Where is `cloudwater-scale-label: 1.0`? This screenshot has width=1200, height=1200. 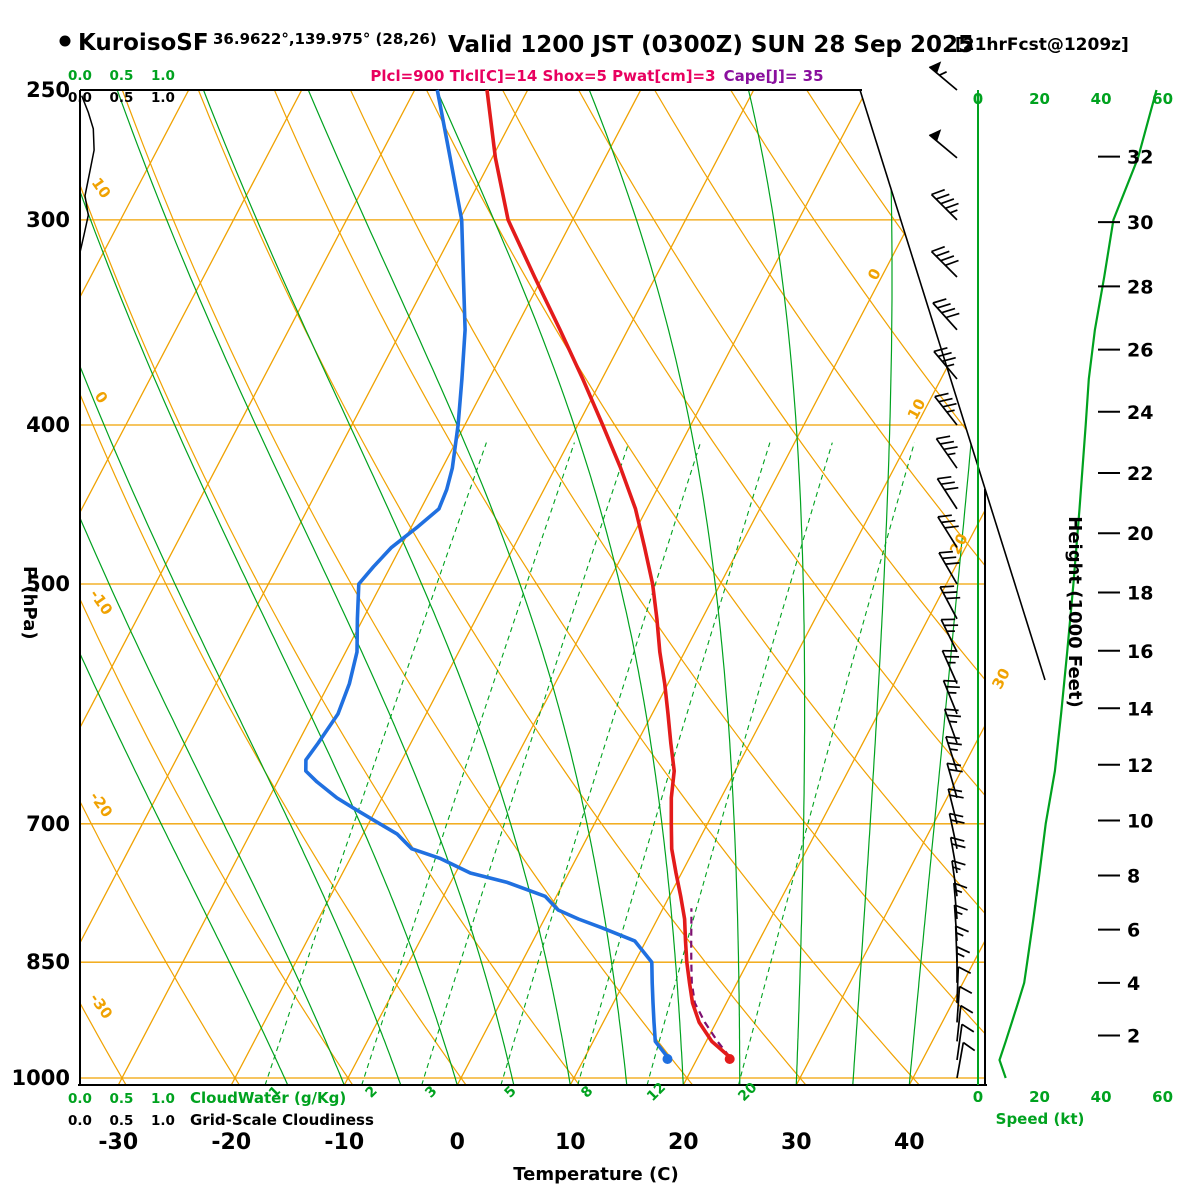
cloudwater-scale-label: 1.0 is located at coordinates (163, 76).